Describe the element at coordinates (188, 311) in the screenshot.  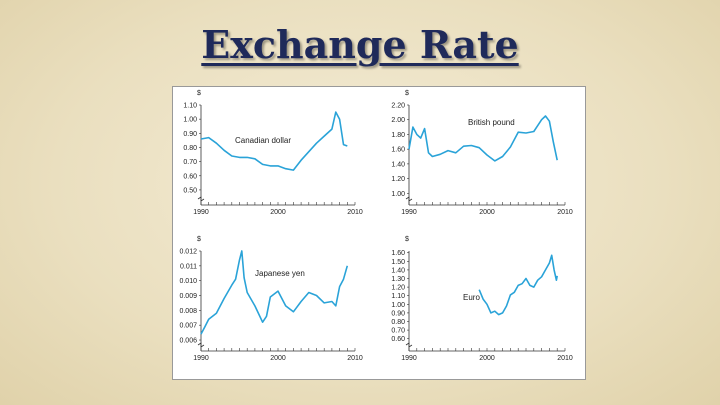
I see `y-tick-label: 0.008` at that location.